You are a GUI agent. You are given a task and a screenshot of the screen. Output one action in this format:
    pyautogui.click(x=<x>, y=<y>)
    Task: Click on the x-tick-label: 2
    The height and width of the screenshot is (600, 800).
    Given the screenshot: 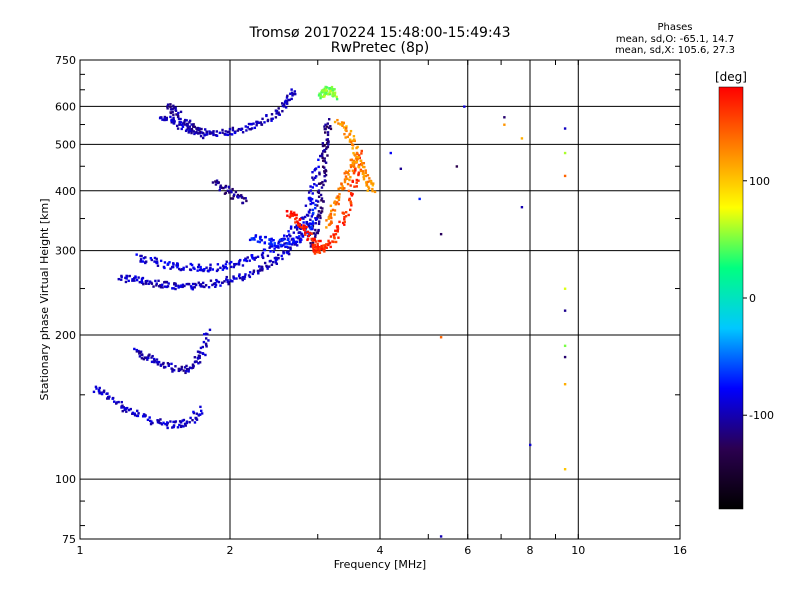 What is the action you would take?
    pyautogui.click(x=230, y=550)
    